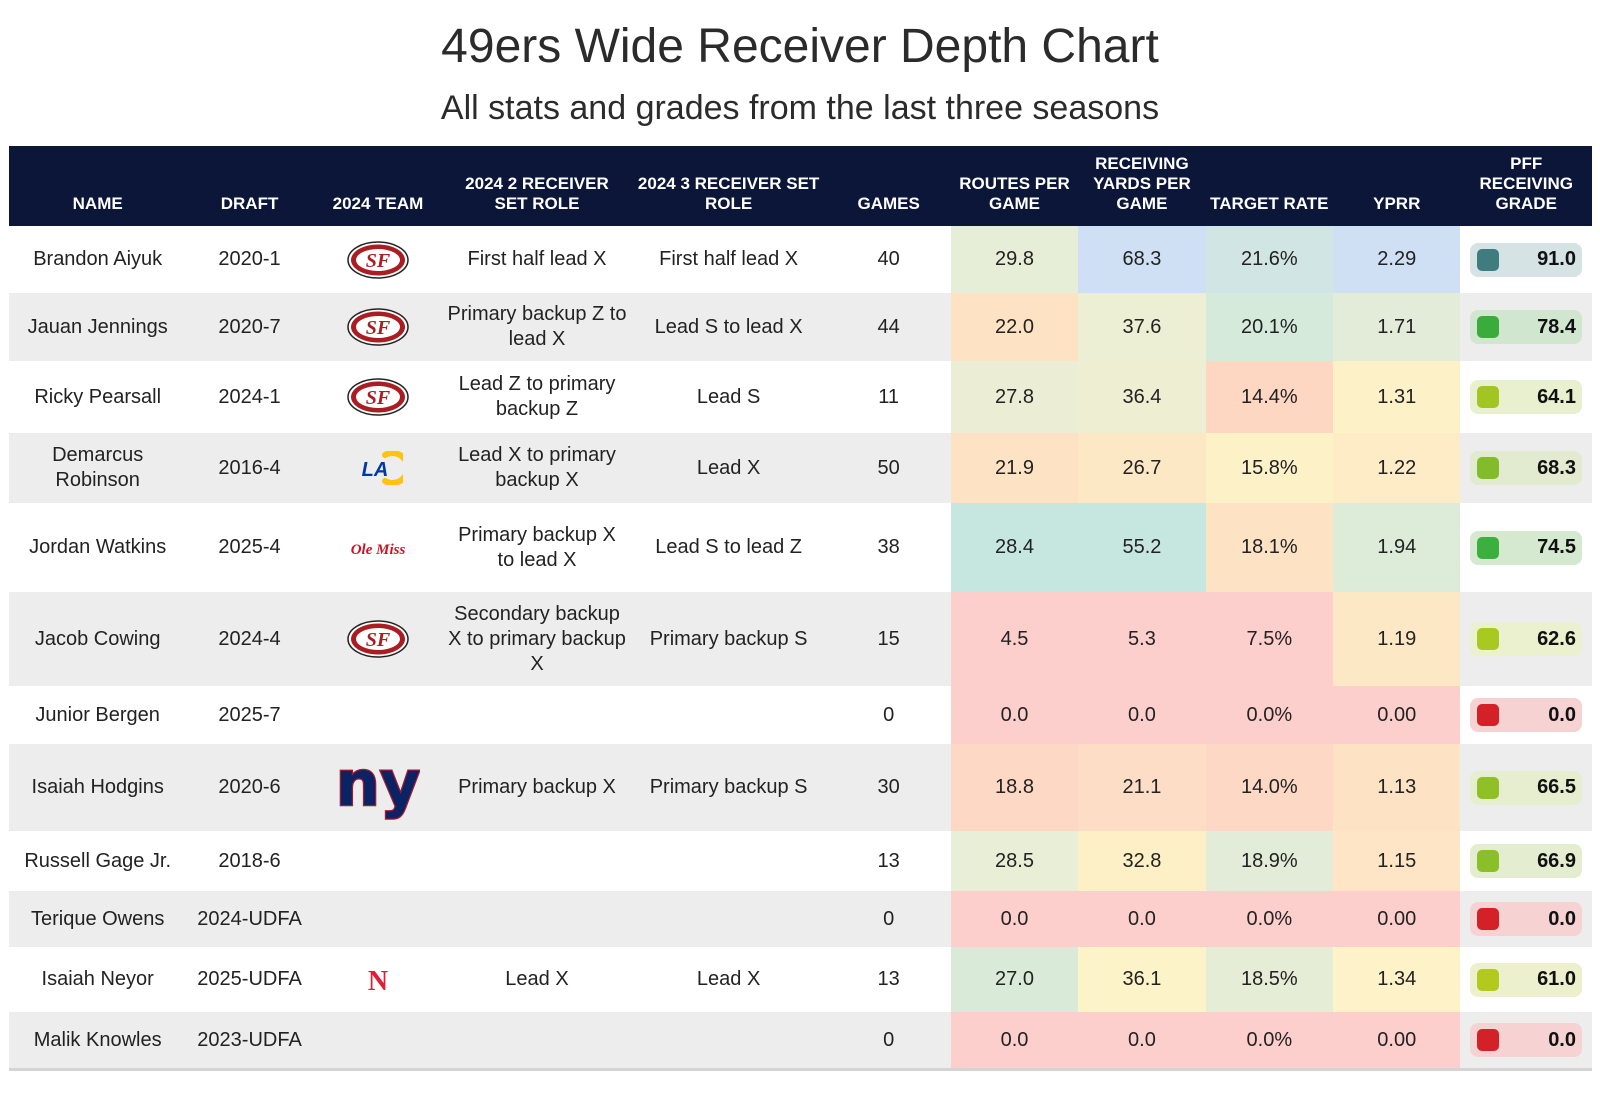 The width and height of the screenshot is (1600, 1100). I want to click on grade-value: 66.5, so click(1556, 787).